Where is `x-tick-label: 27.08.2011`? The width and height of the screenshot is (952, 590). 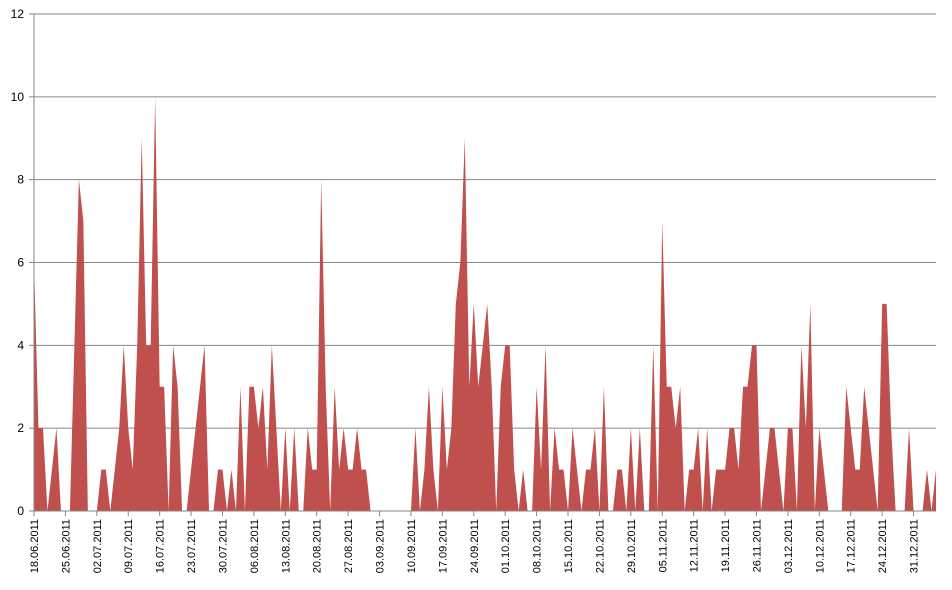
x-tick-label: 27.08.2011 is located at coordinates (349, 546).